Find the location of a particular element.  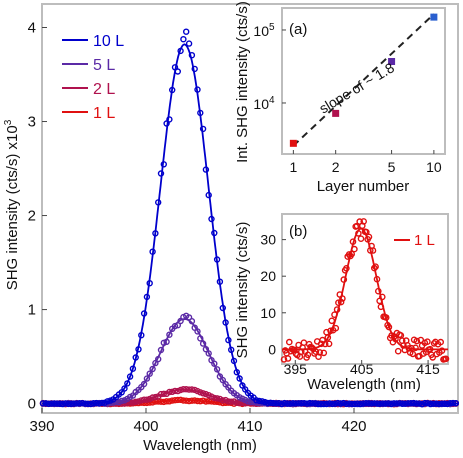

inset-a-x-axis-label: Layer number is located at coordinates (363, 186).